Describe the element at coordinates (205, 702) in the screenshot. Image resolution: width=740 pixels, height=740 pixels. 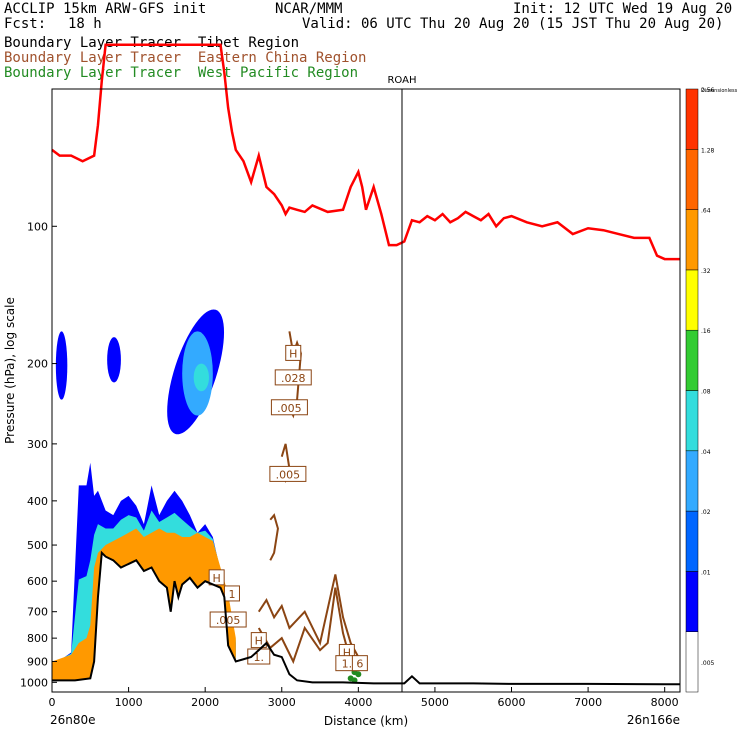
I see `x-tick-label: 2000` at that location.